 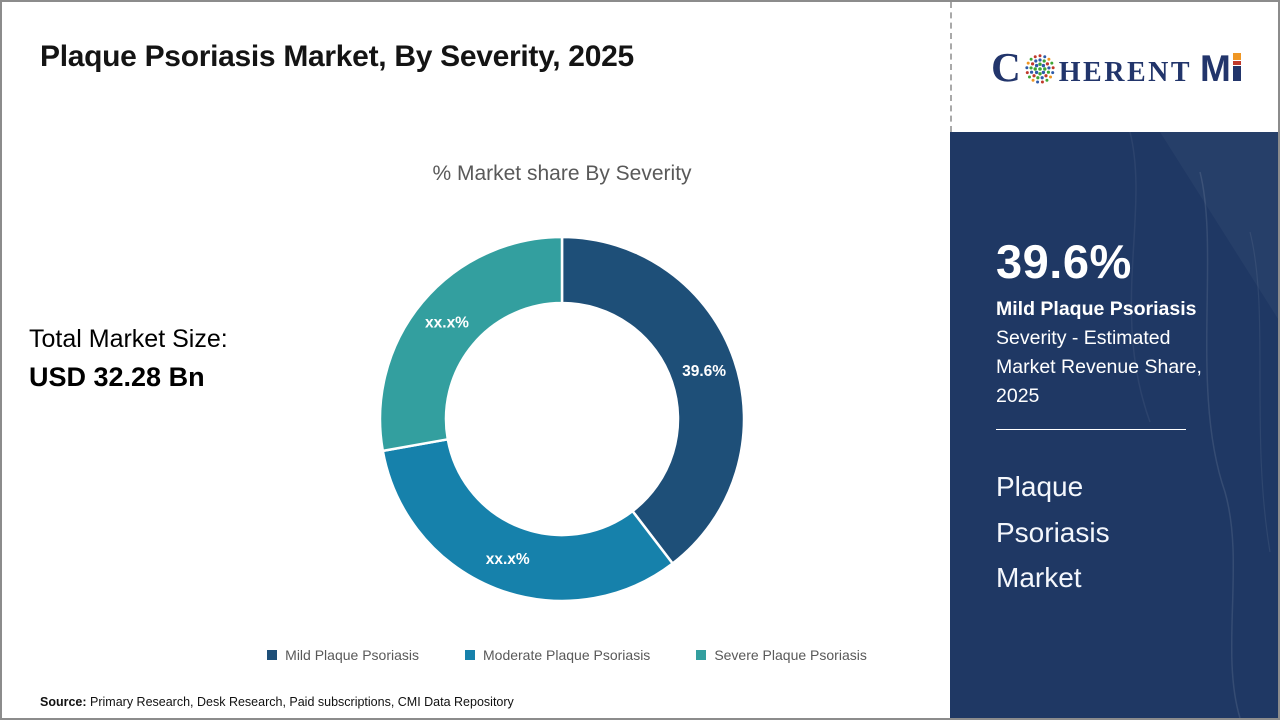 I want to click on logo-i-red-dot, so click(x=1236, y=62).